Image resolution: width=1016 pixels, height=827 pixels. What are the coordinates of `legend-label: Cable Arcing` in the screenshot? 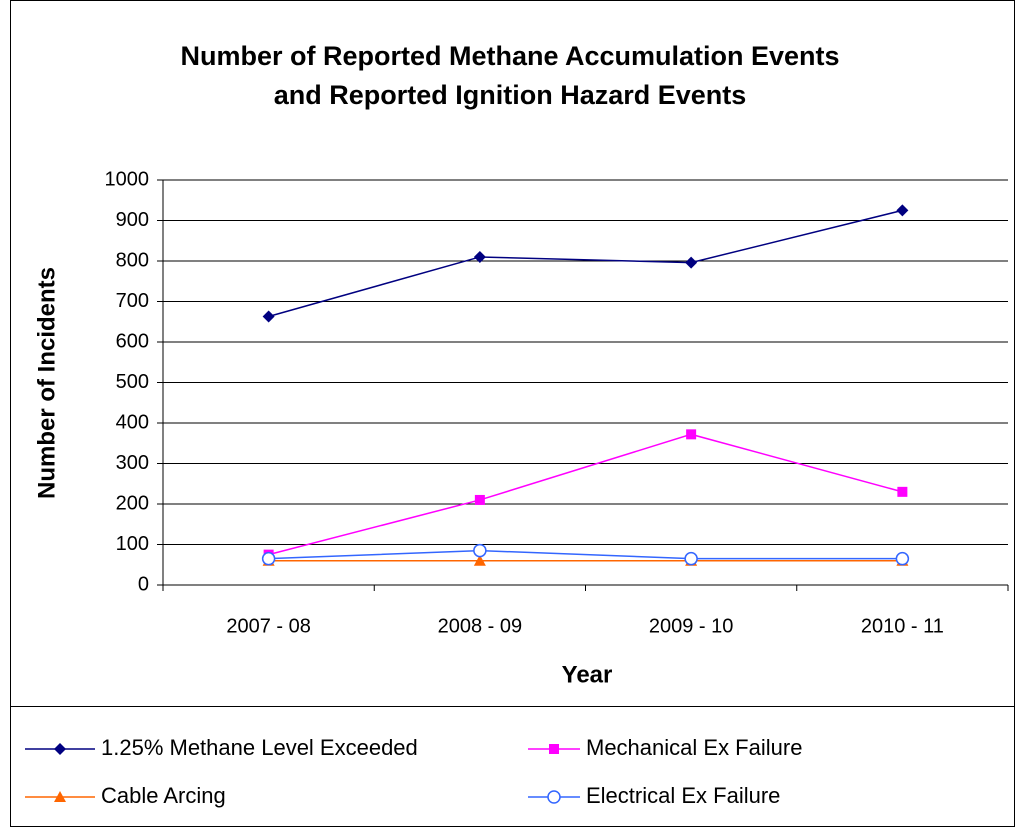 It's located at (163, 795).